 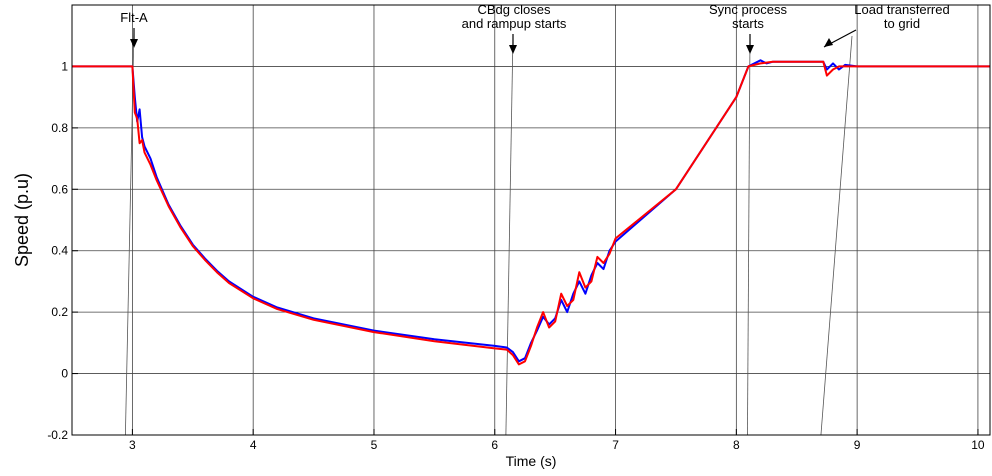 What do you see at coordinates (64, 66) in the screenshot?
I see `y-tick-label: 1` at bounding box center [64, 66].